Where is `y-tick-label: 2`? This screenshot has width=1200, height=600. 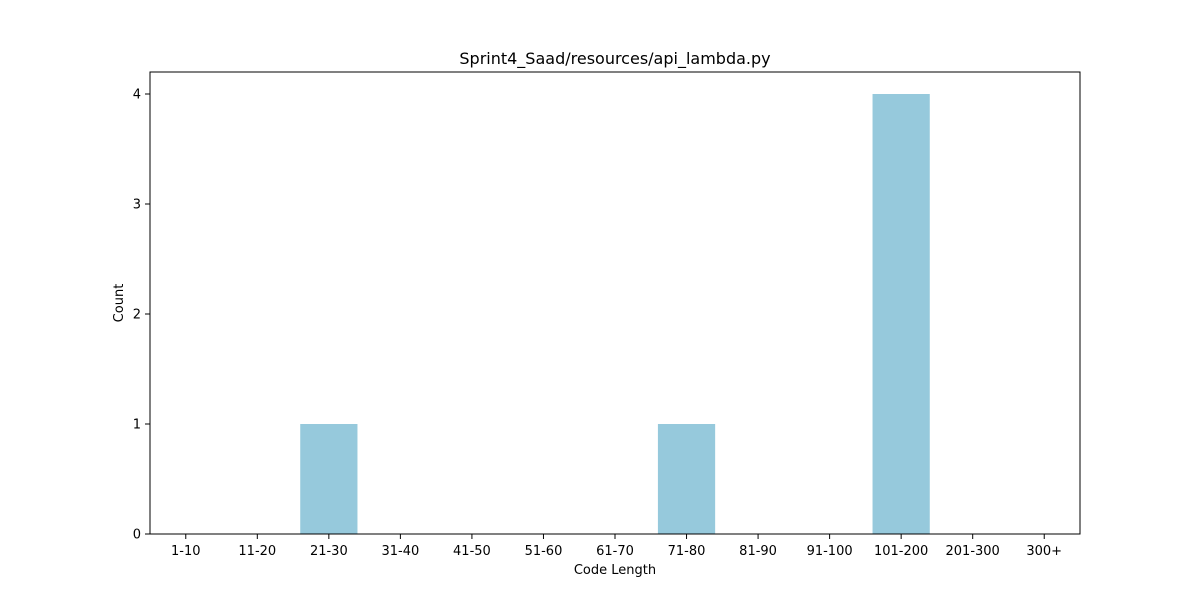 y-tick-label: 2 is located at coordinates (137, 315).